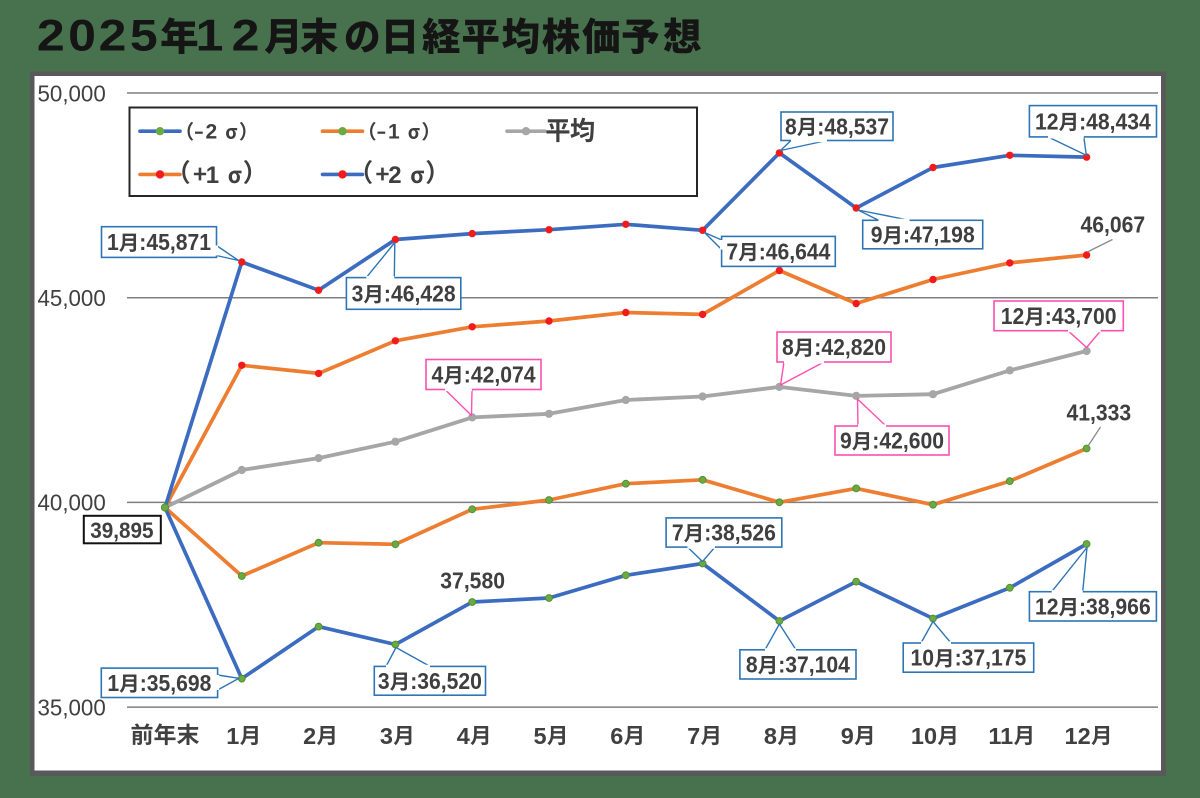 The image size is (1200, 798). I want to click on svg-text: :46,428, so click(420, 294).